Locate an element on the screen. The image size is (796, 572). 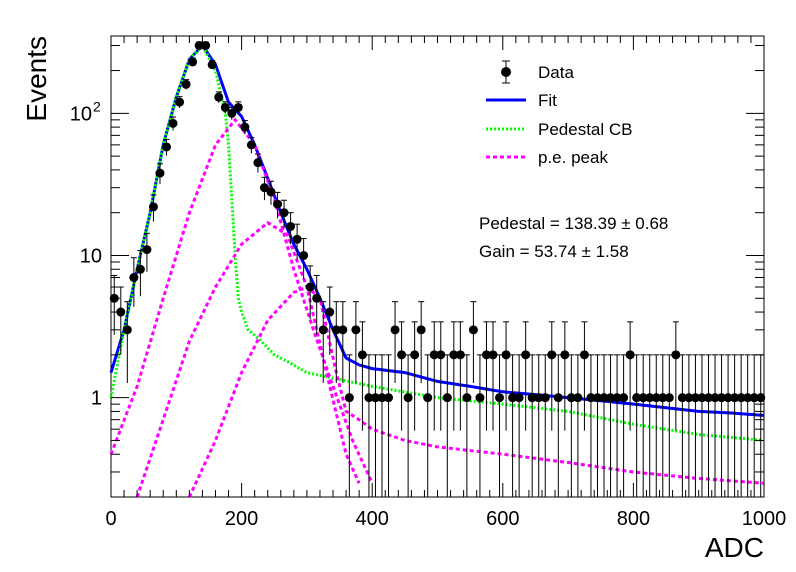
y-axis-label: Events is located at coordinates (36, 79).